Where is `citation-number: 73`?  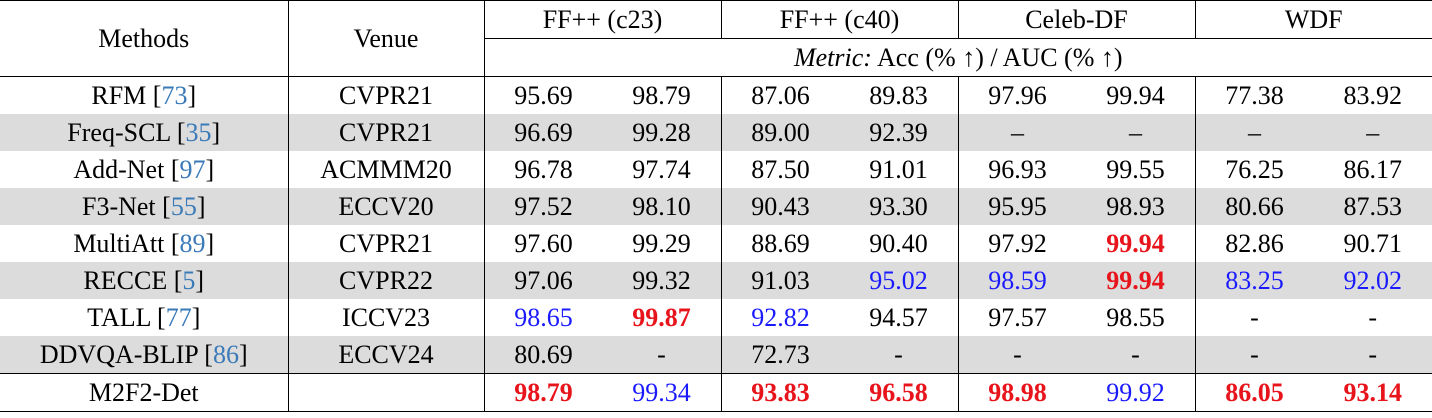 citation-number: 73 is located at coordinates (174, 95).